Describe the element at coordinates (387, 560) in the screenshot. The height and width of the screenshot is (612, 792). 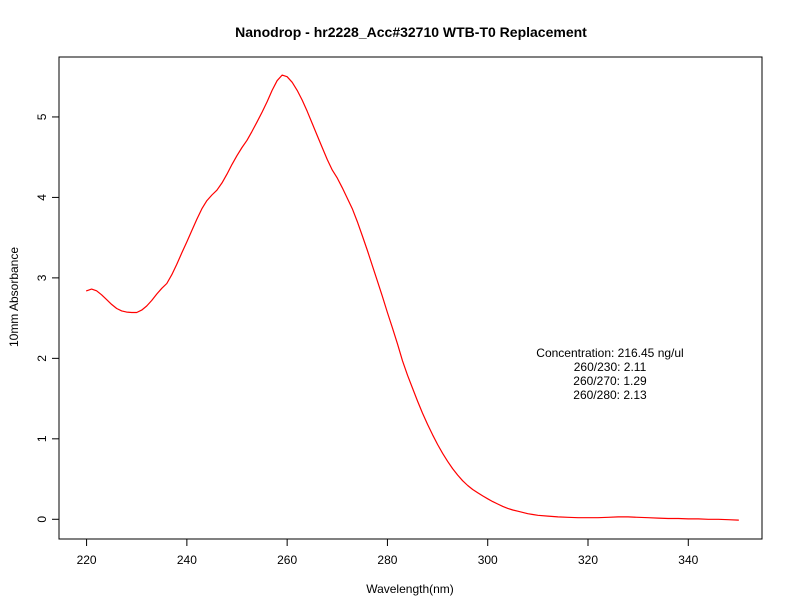
I see `x-axis-tick-label: 280` at that location.